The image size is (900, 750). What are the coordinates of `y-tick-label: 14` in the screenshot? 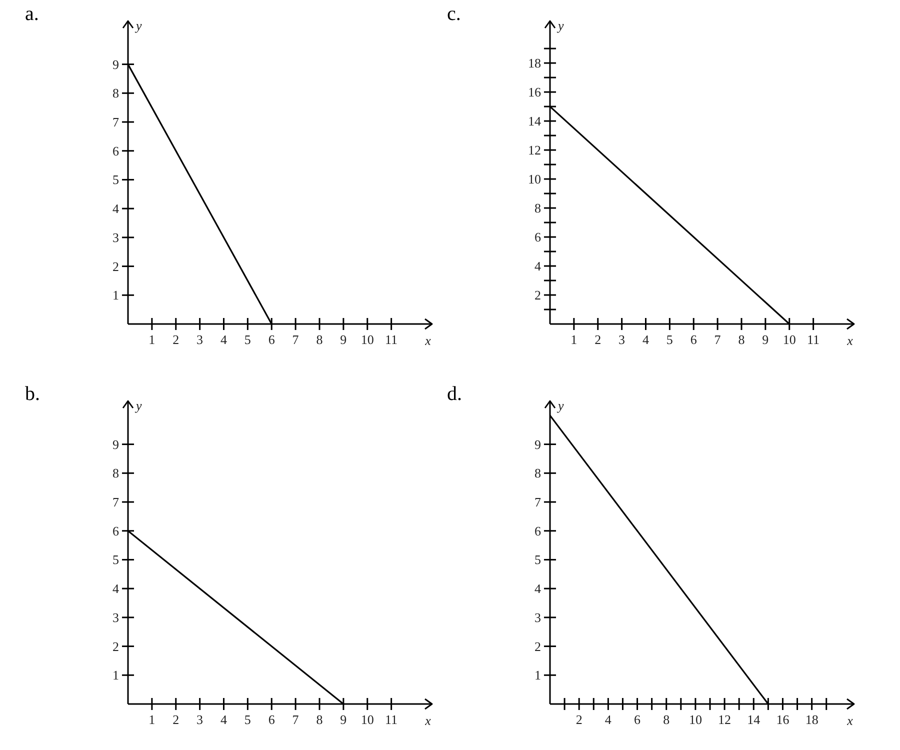 It's located at (535, 121).